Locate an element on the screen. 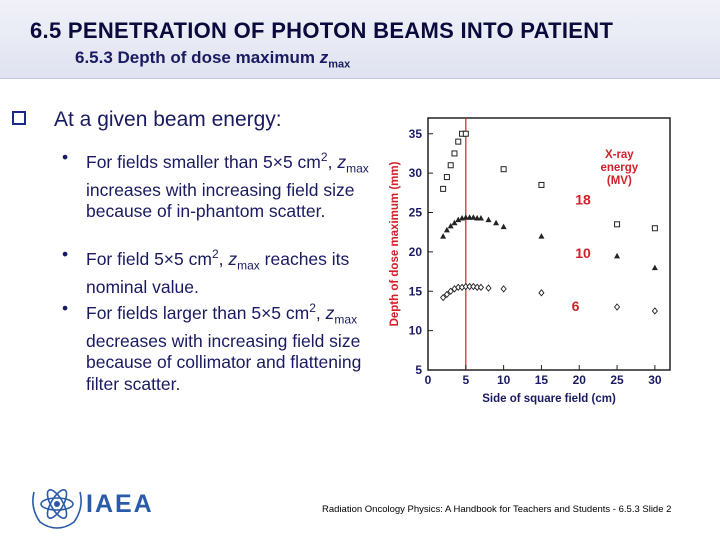 This screenshot has height=540, width=720. legend-title: (MV) is located at coordinates (619, 181).